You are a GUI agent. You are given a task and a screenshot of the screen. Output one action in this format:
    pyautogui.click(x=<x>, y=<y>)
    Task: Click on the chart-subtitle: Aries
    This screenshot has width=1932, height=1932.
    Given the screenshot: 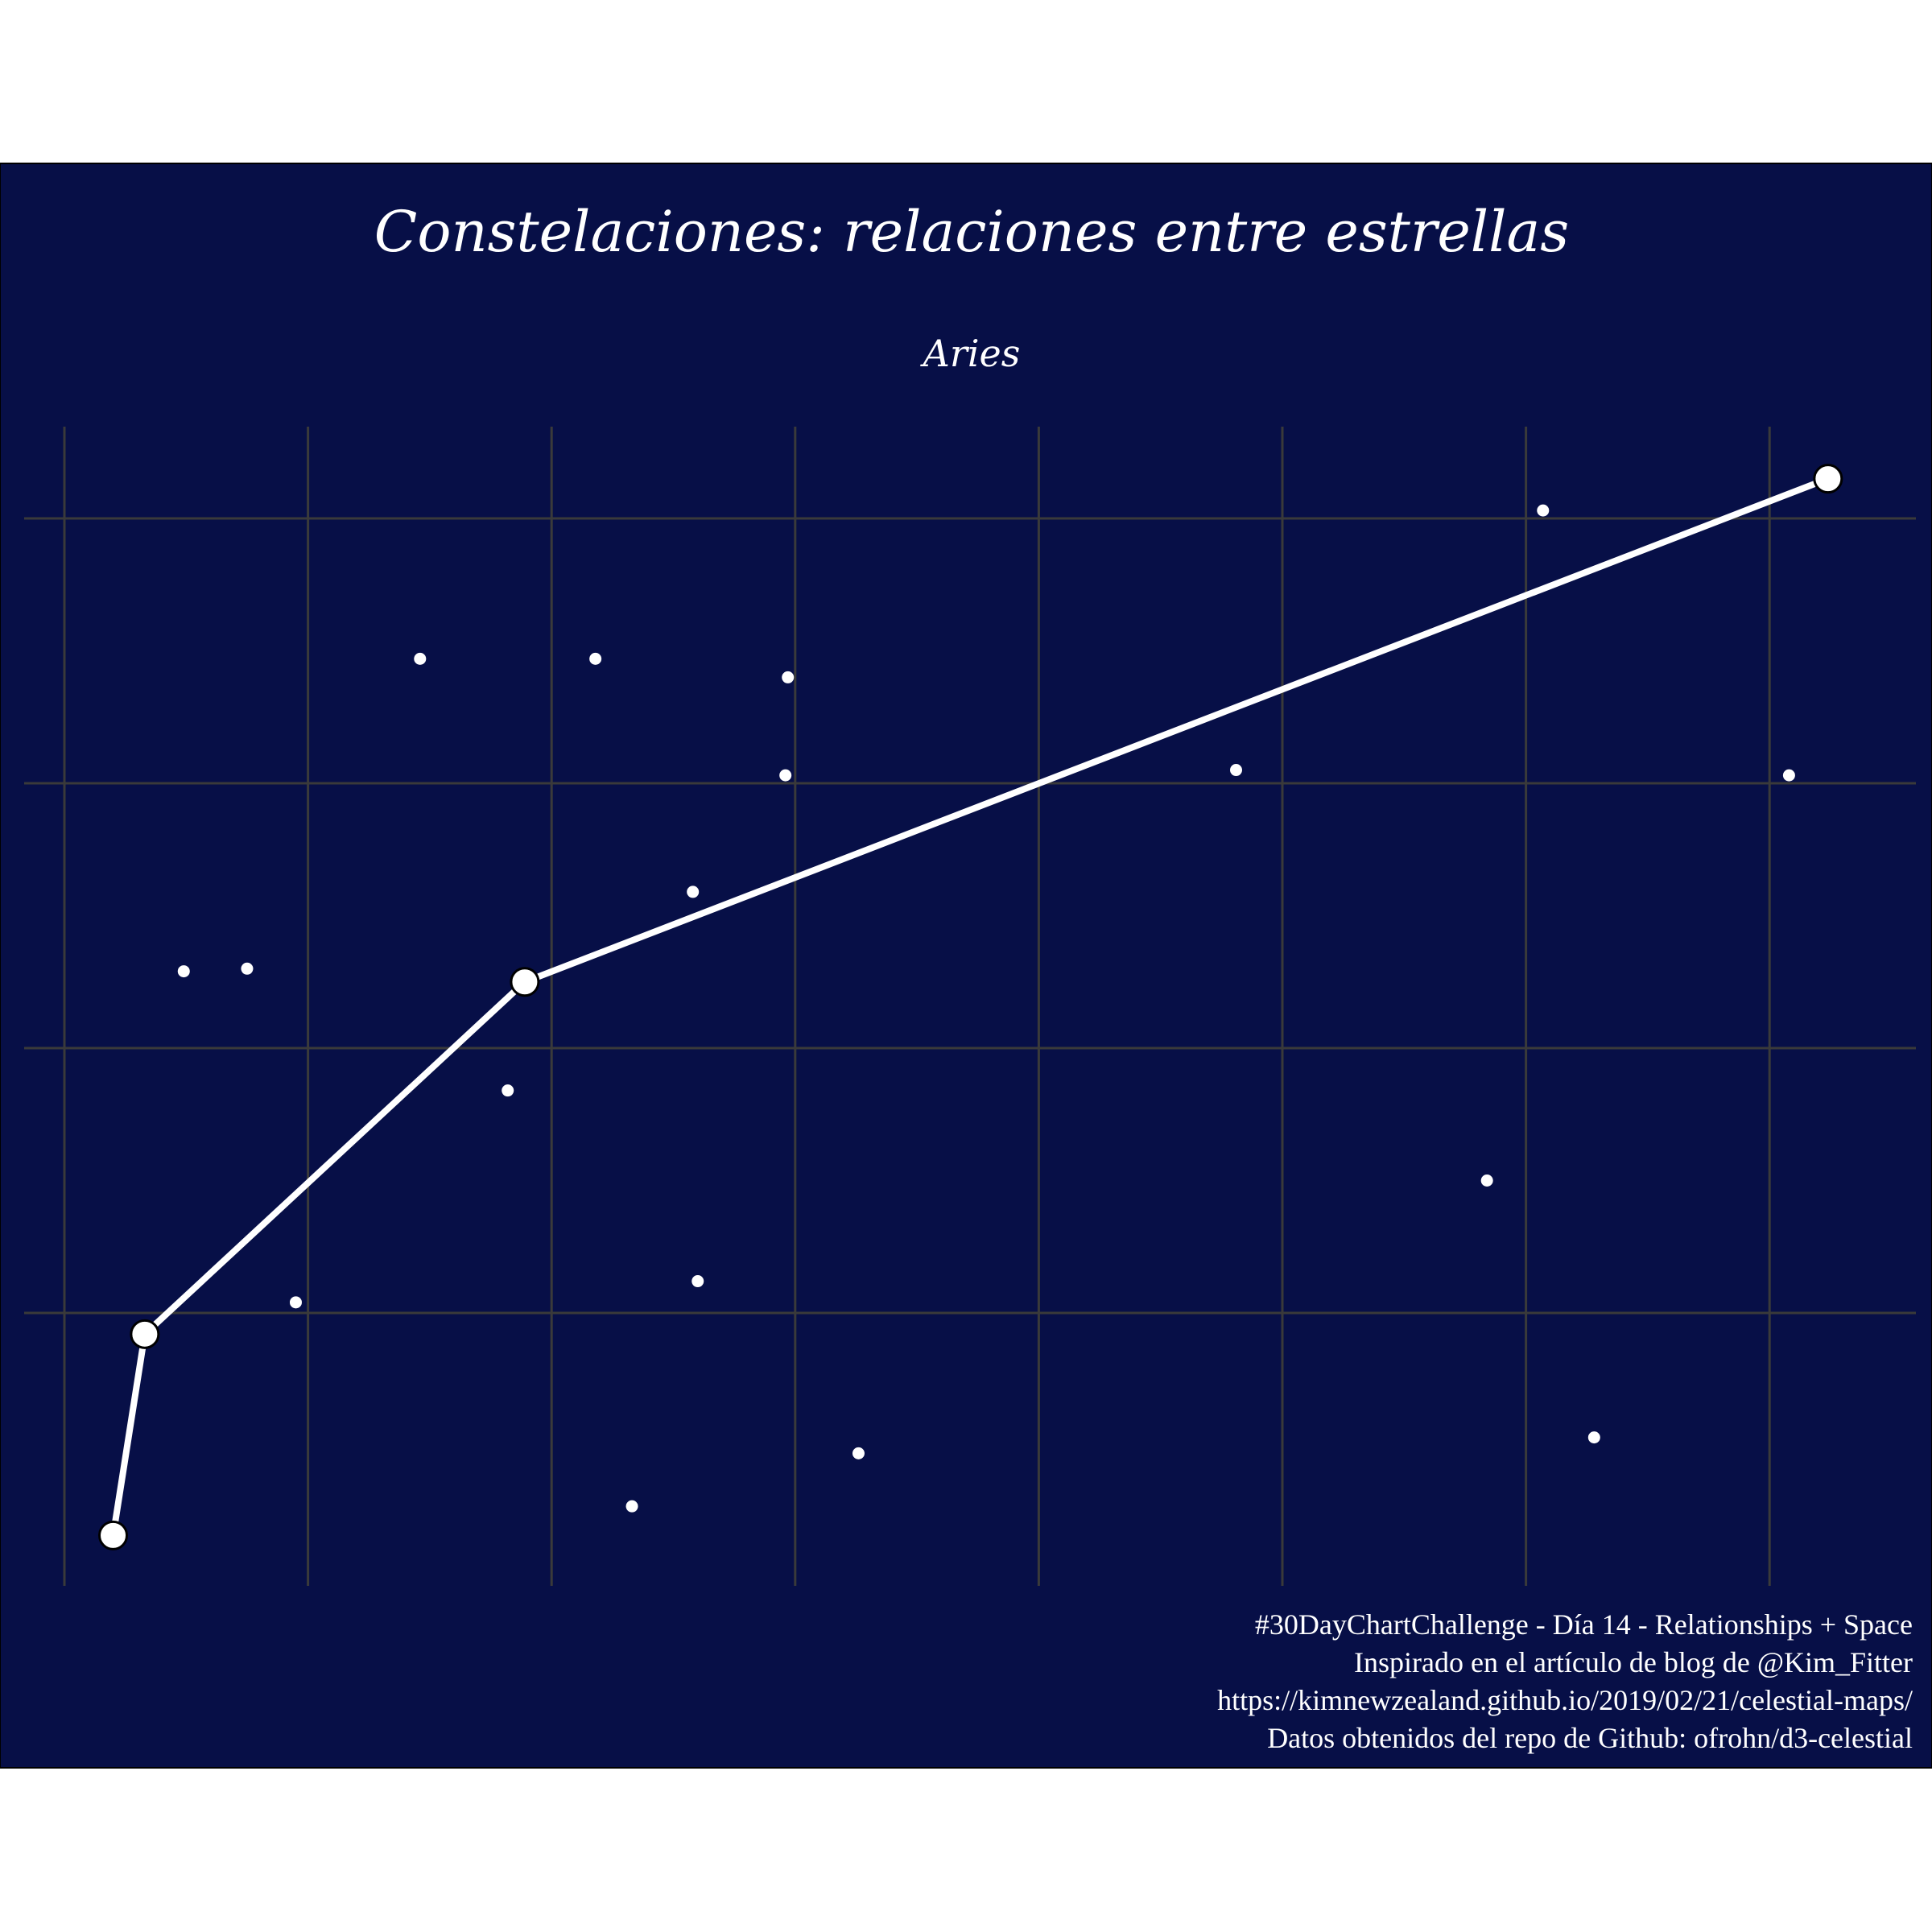 What is the action you would take?
    pyautogui.click(x=970, y=353)
    